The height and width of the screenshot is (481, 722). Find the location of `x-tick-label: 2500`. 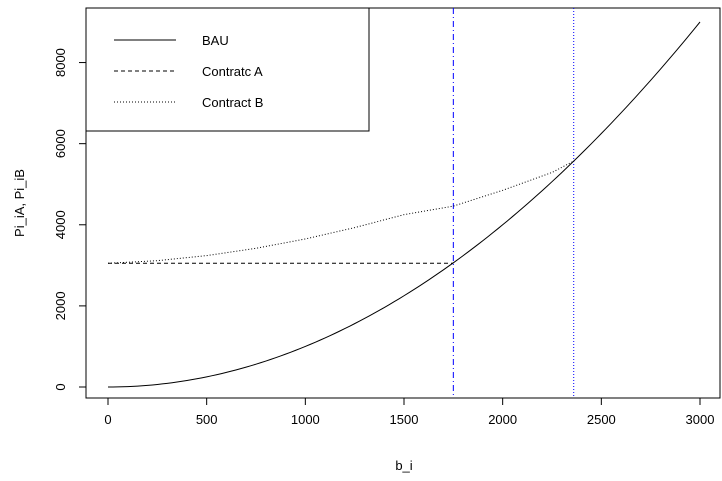

x-tick-label: 2500 is located at coordinates (601, 419).